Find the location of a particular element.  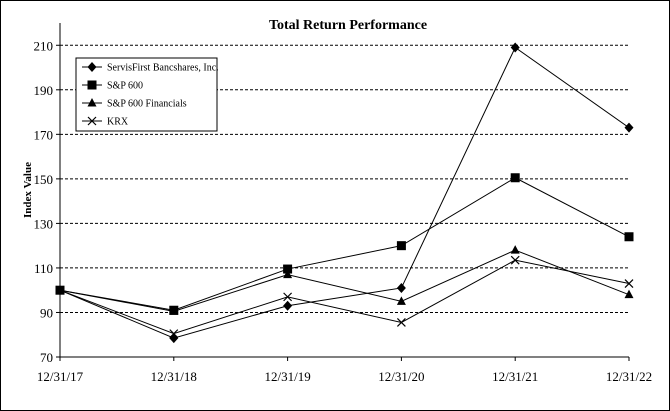

legend-entry: S&P 600 Financials is located at coordinates (147, 104).